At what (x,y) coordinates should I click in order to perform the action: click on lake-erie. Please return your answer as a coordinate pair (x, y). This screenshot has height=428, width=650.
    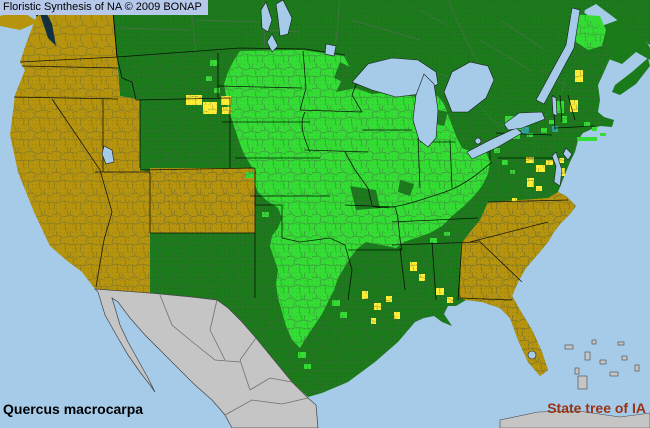
    Looking at the image, I should click on (494, 143).